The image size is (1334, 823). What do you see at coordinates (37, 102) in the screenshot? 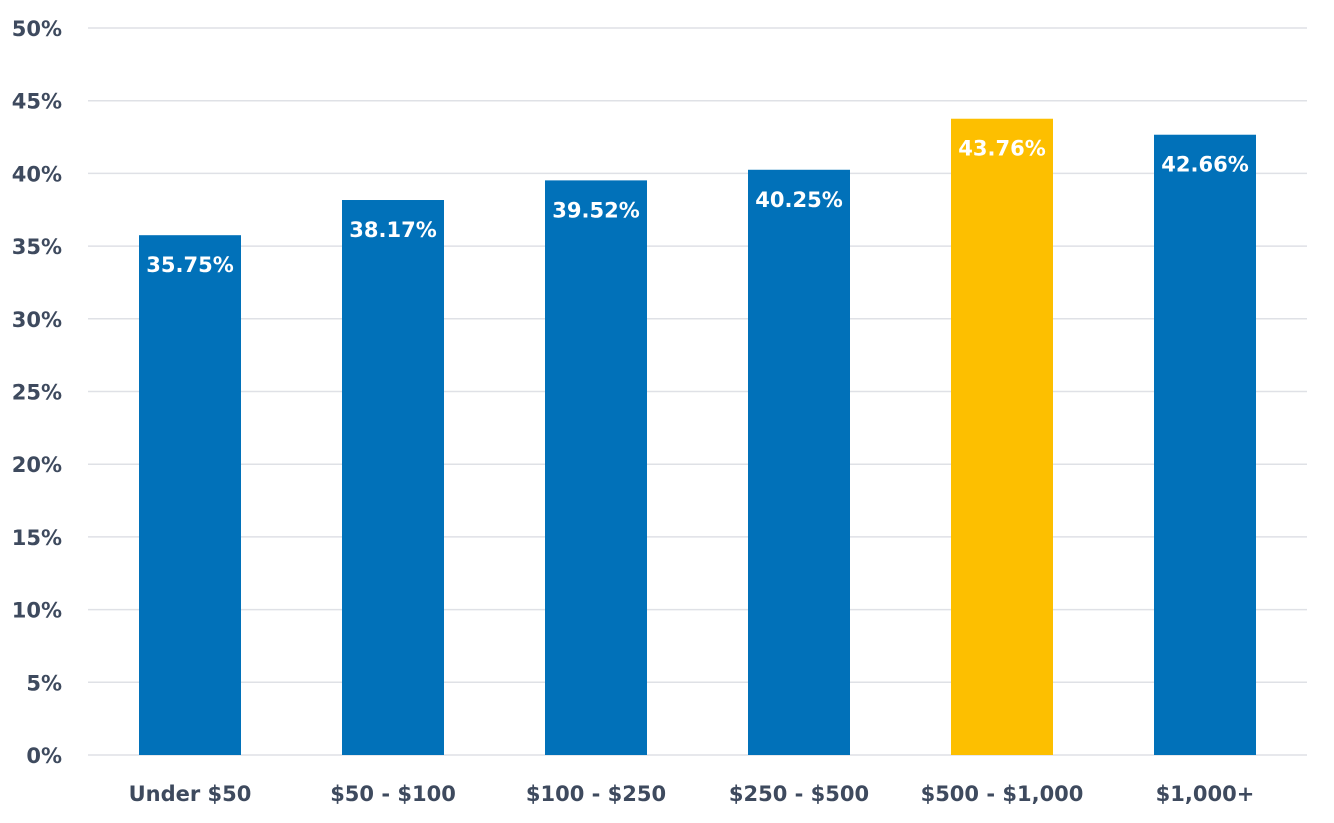
I see `y-tick-label: 45%` at bounding box center [37, 102].